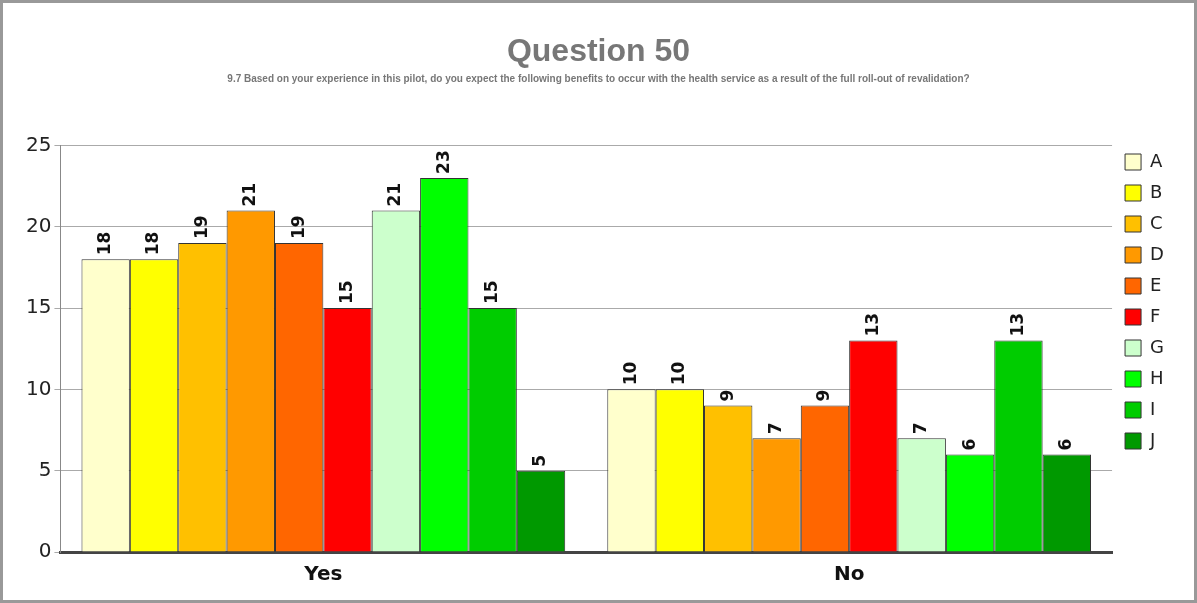 Image resolution: width=1197 pixels, height=603 pixels. Describe the element at coordinates (849, 573) in the screenshot. I see `x-tick-label: No` at that location.